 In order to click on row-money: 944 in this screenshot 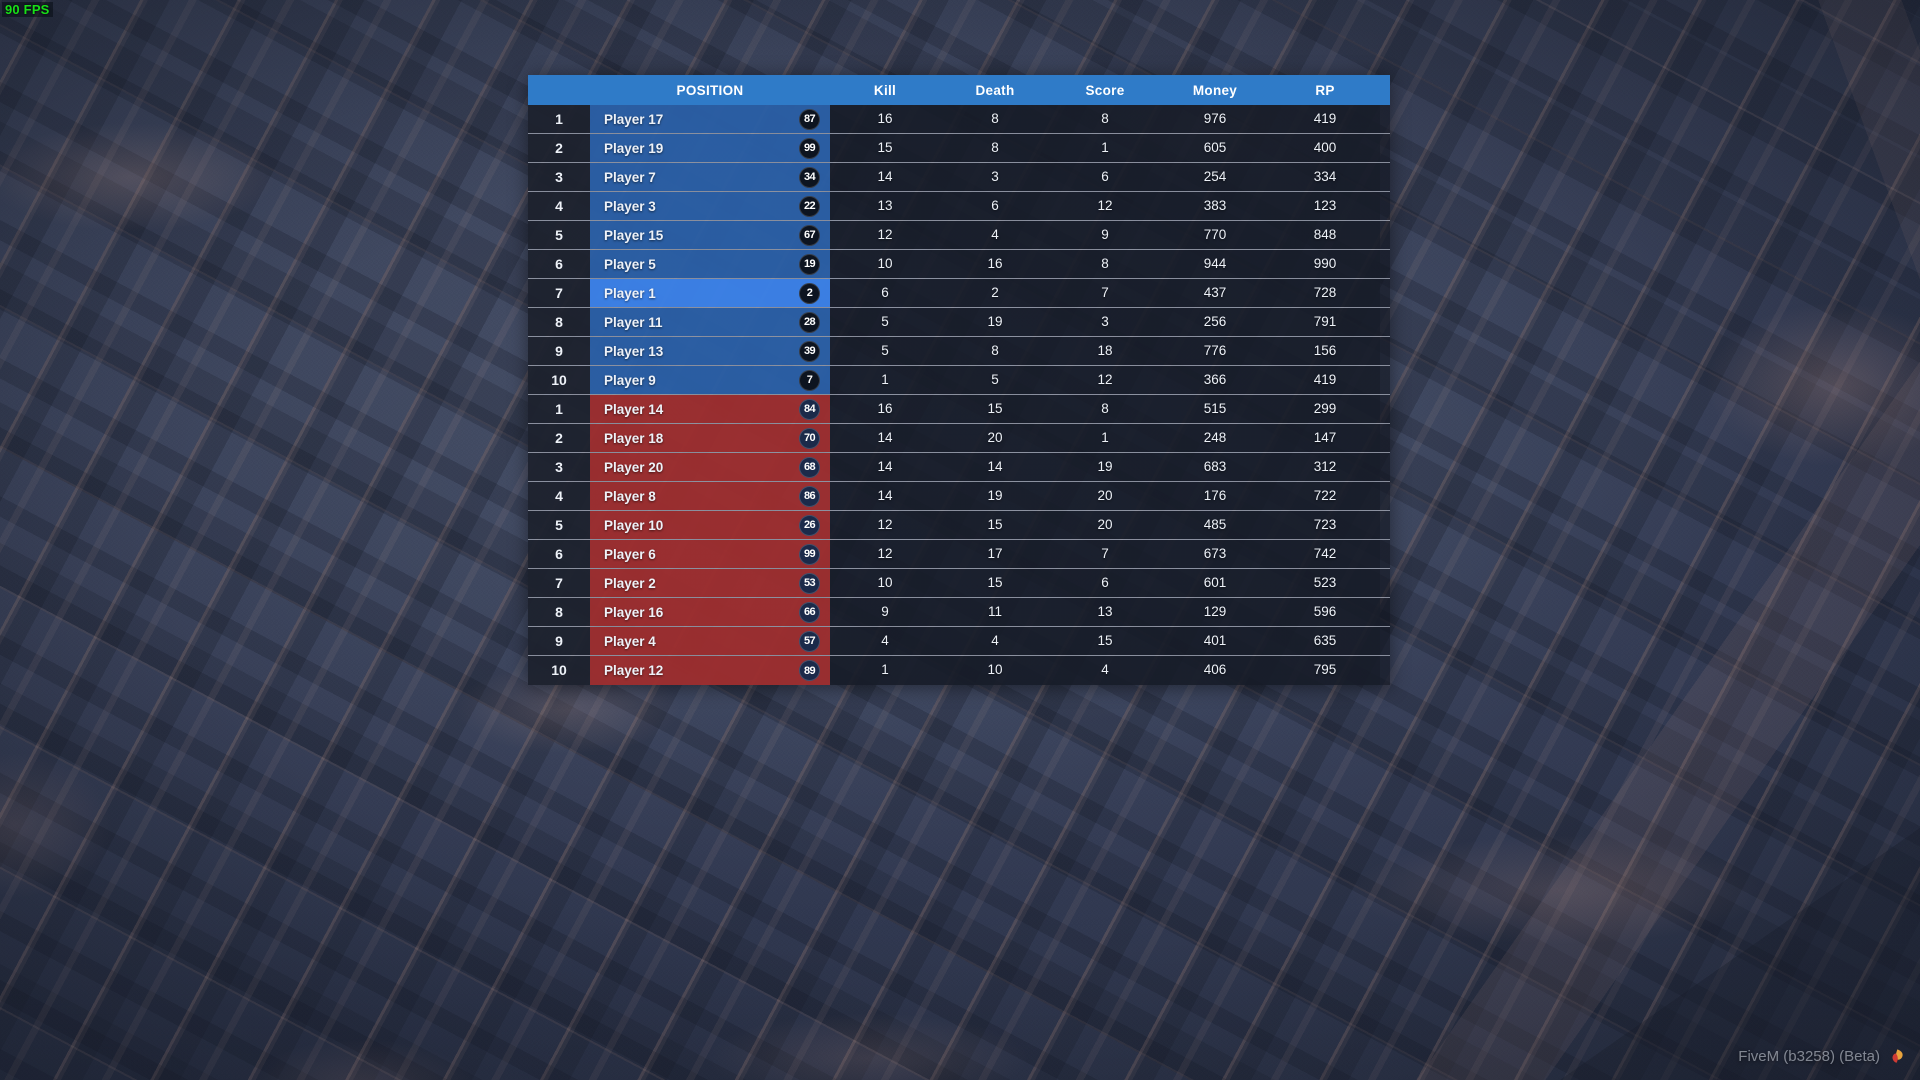, I will do `click(1215, 264)`.